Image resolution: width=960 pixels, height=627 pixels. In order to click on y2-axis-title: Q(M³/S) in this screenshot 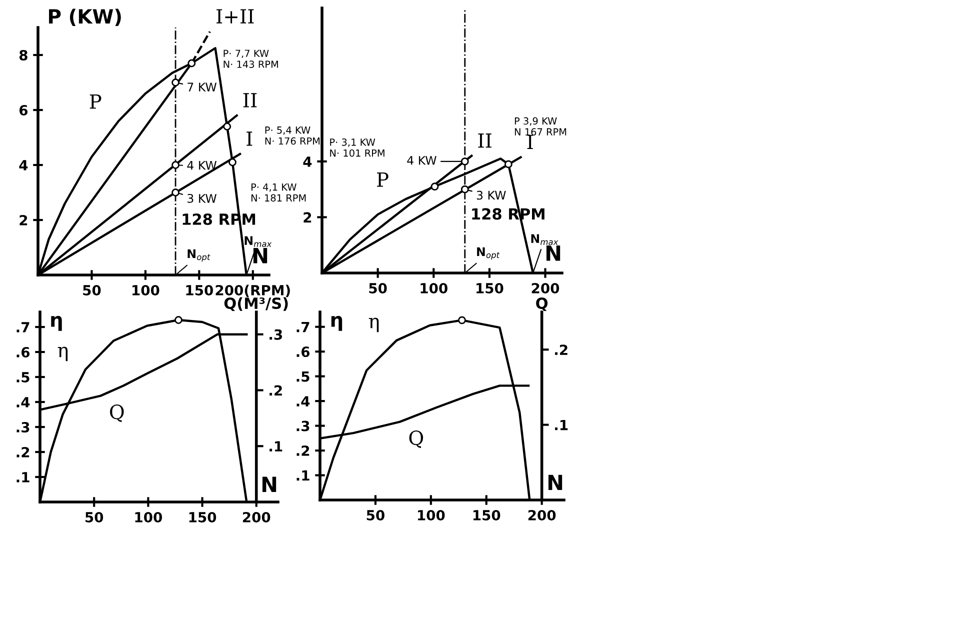, I will do `click(256, 304)`.